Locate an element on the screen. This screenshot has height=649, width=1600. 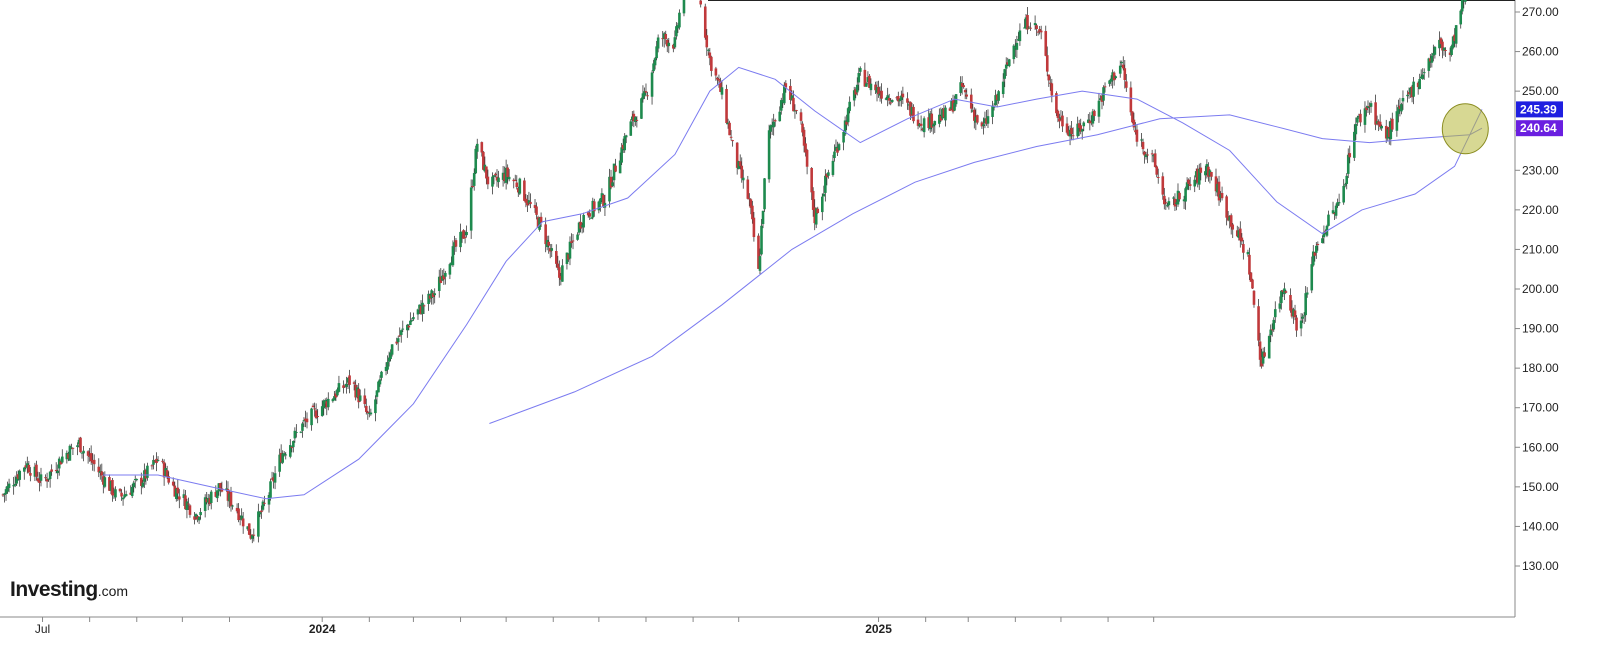
y-tick-label: 150.00 is located at coordinates (1540, 487).